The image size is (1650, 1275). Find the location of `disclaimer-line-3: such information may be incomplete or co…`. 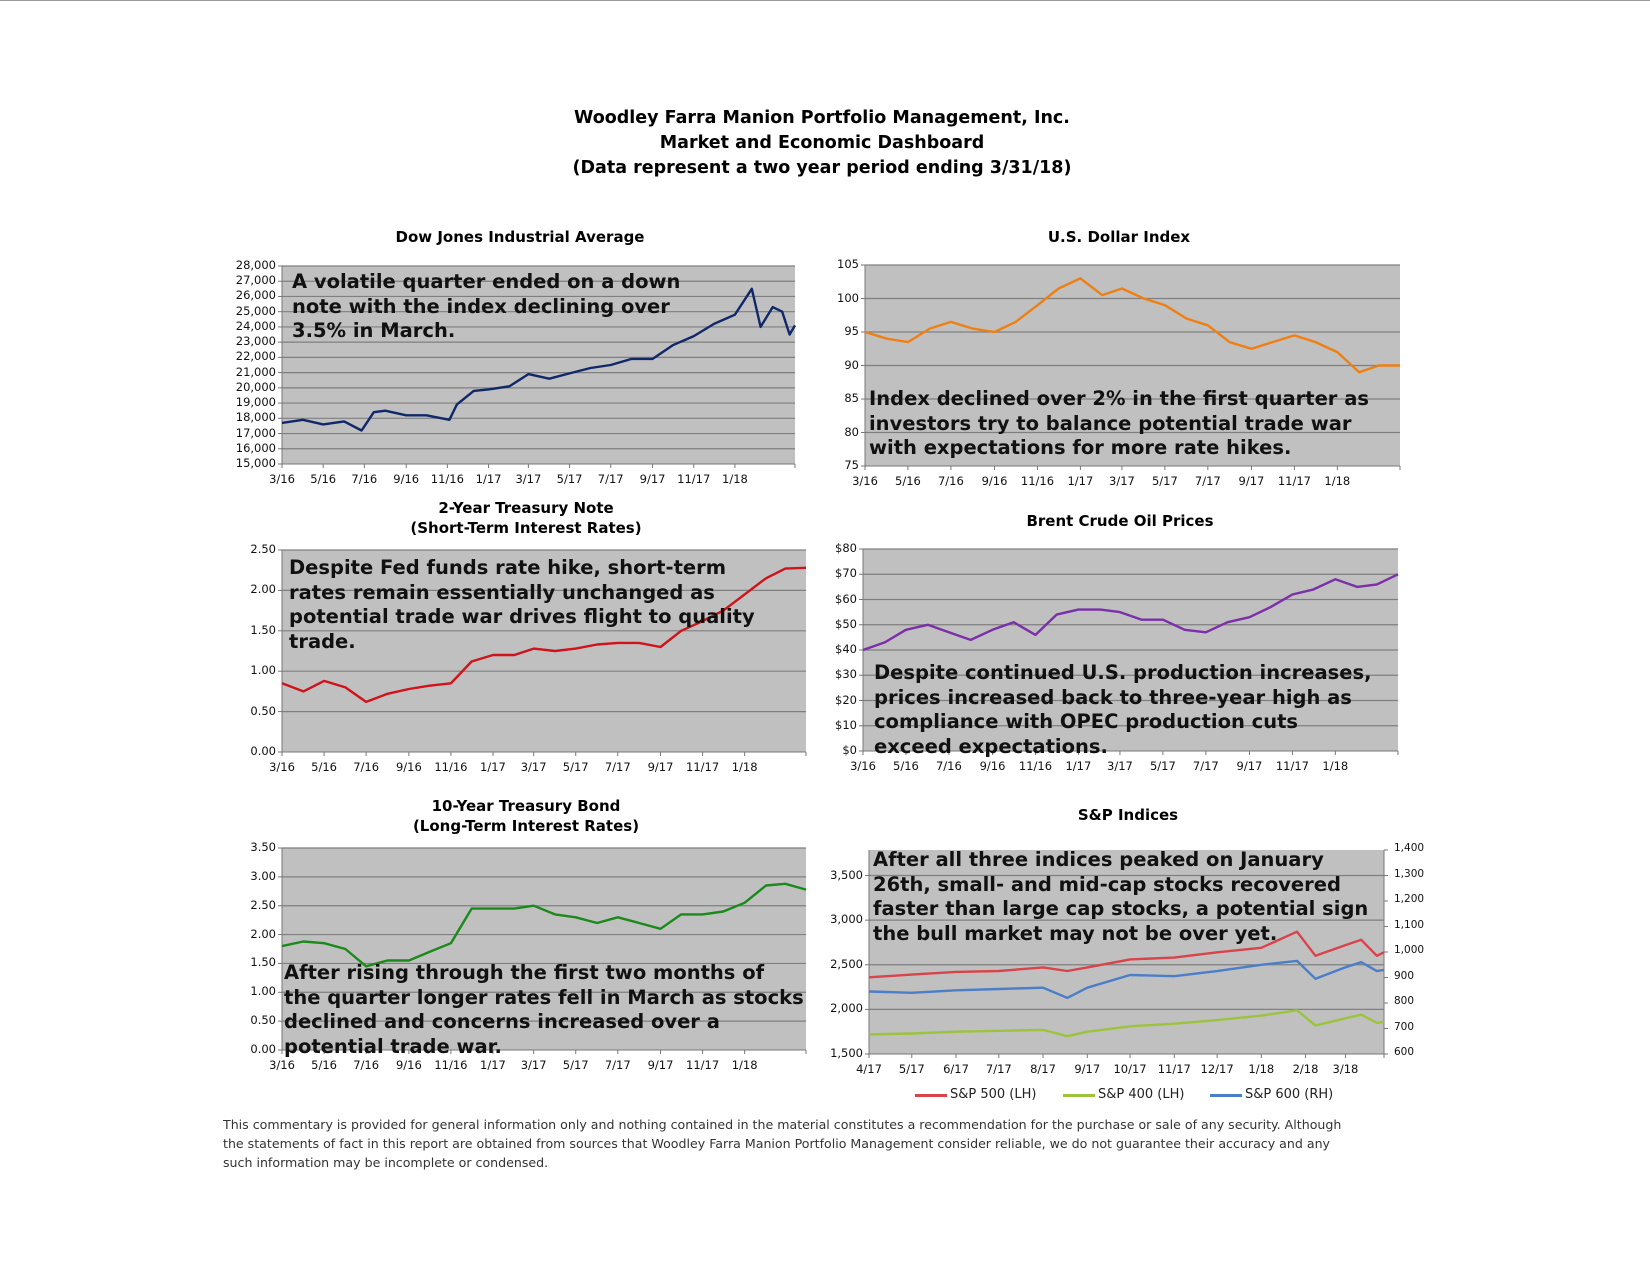

disclaimer-line-3: such information may be incomplete or co… is located at coordinates (386, 1162).